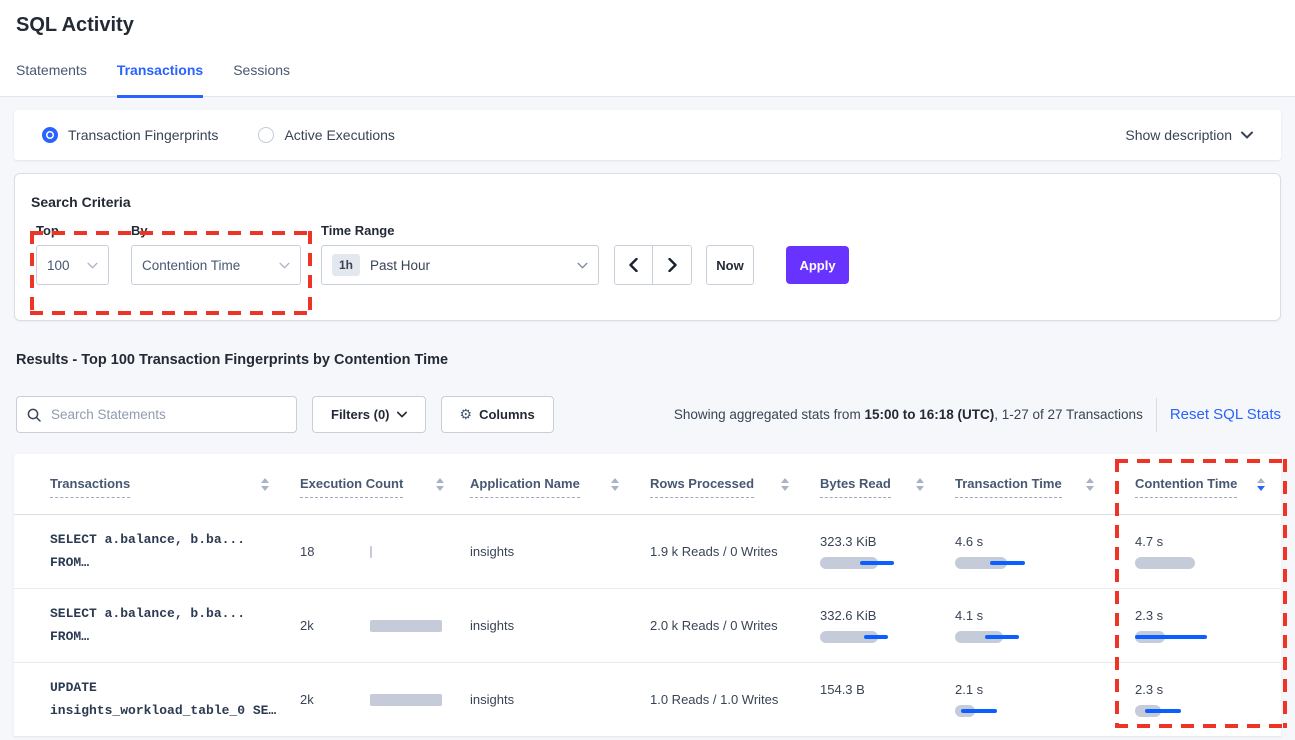  I want to click on show-description-toggle: Show description, so click(1189, 135).